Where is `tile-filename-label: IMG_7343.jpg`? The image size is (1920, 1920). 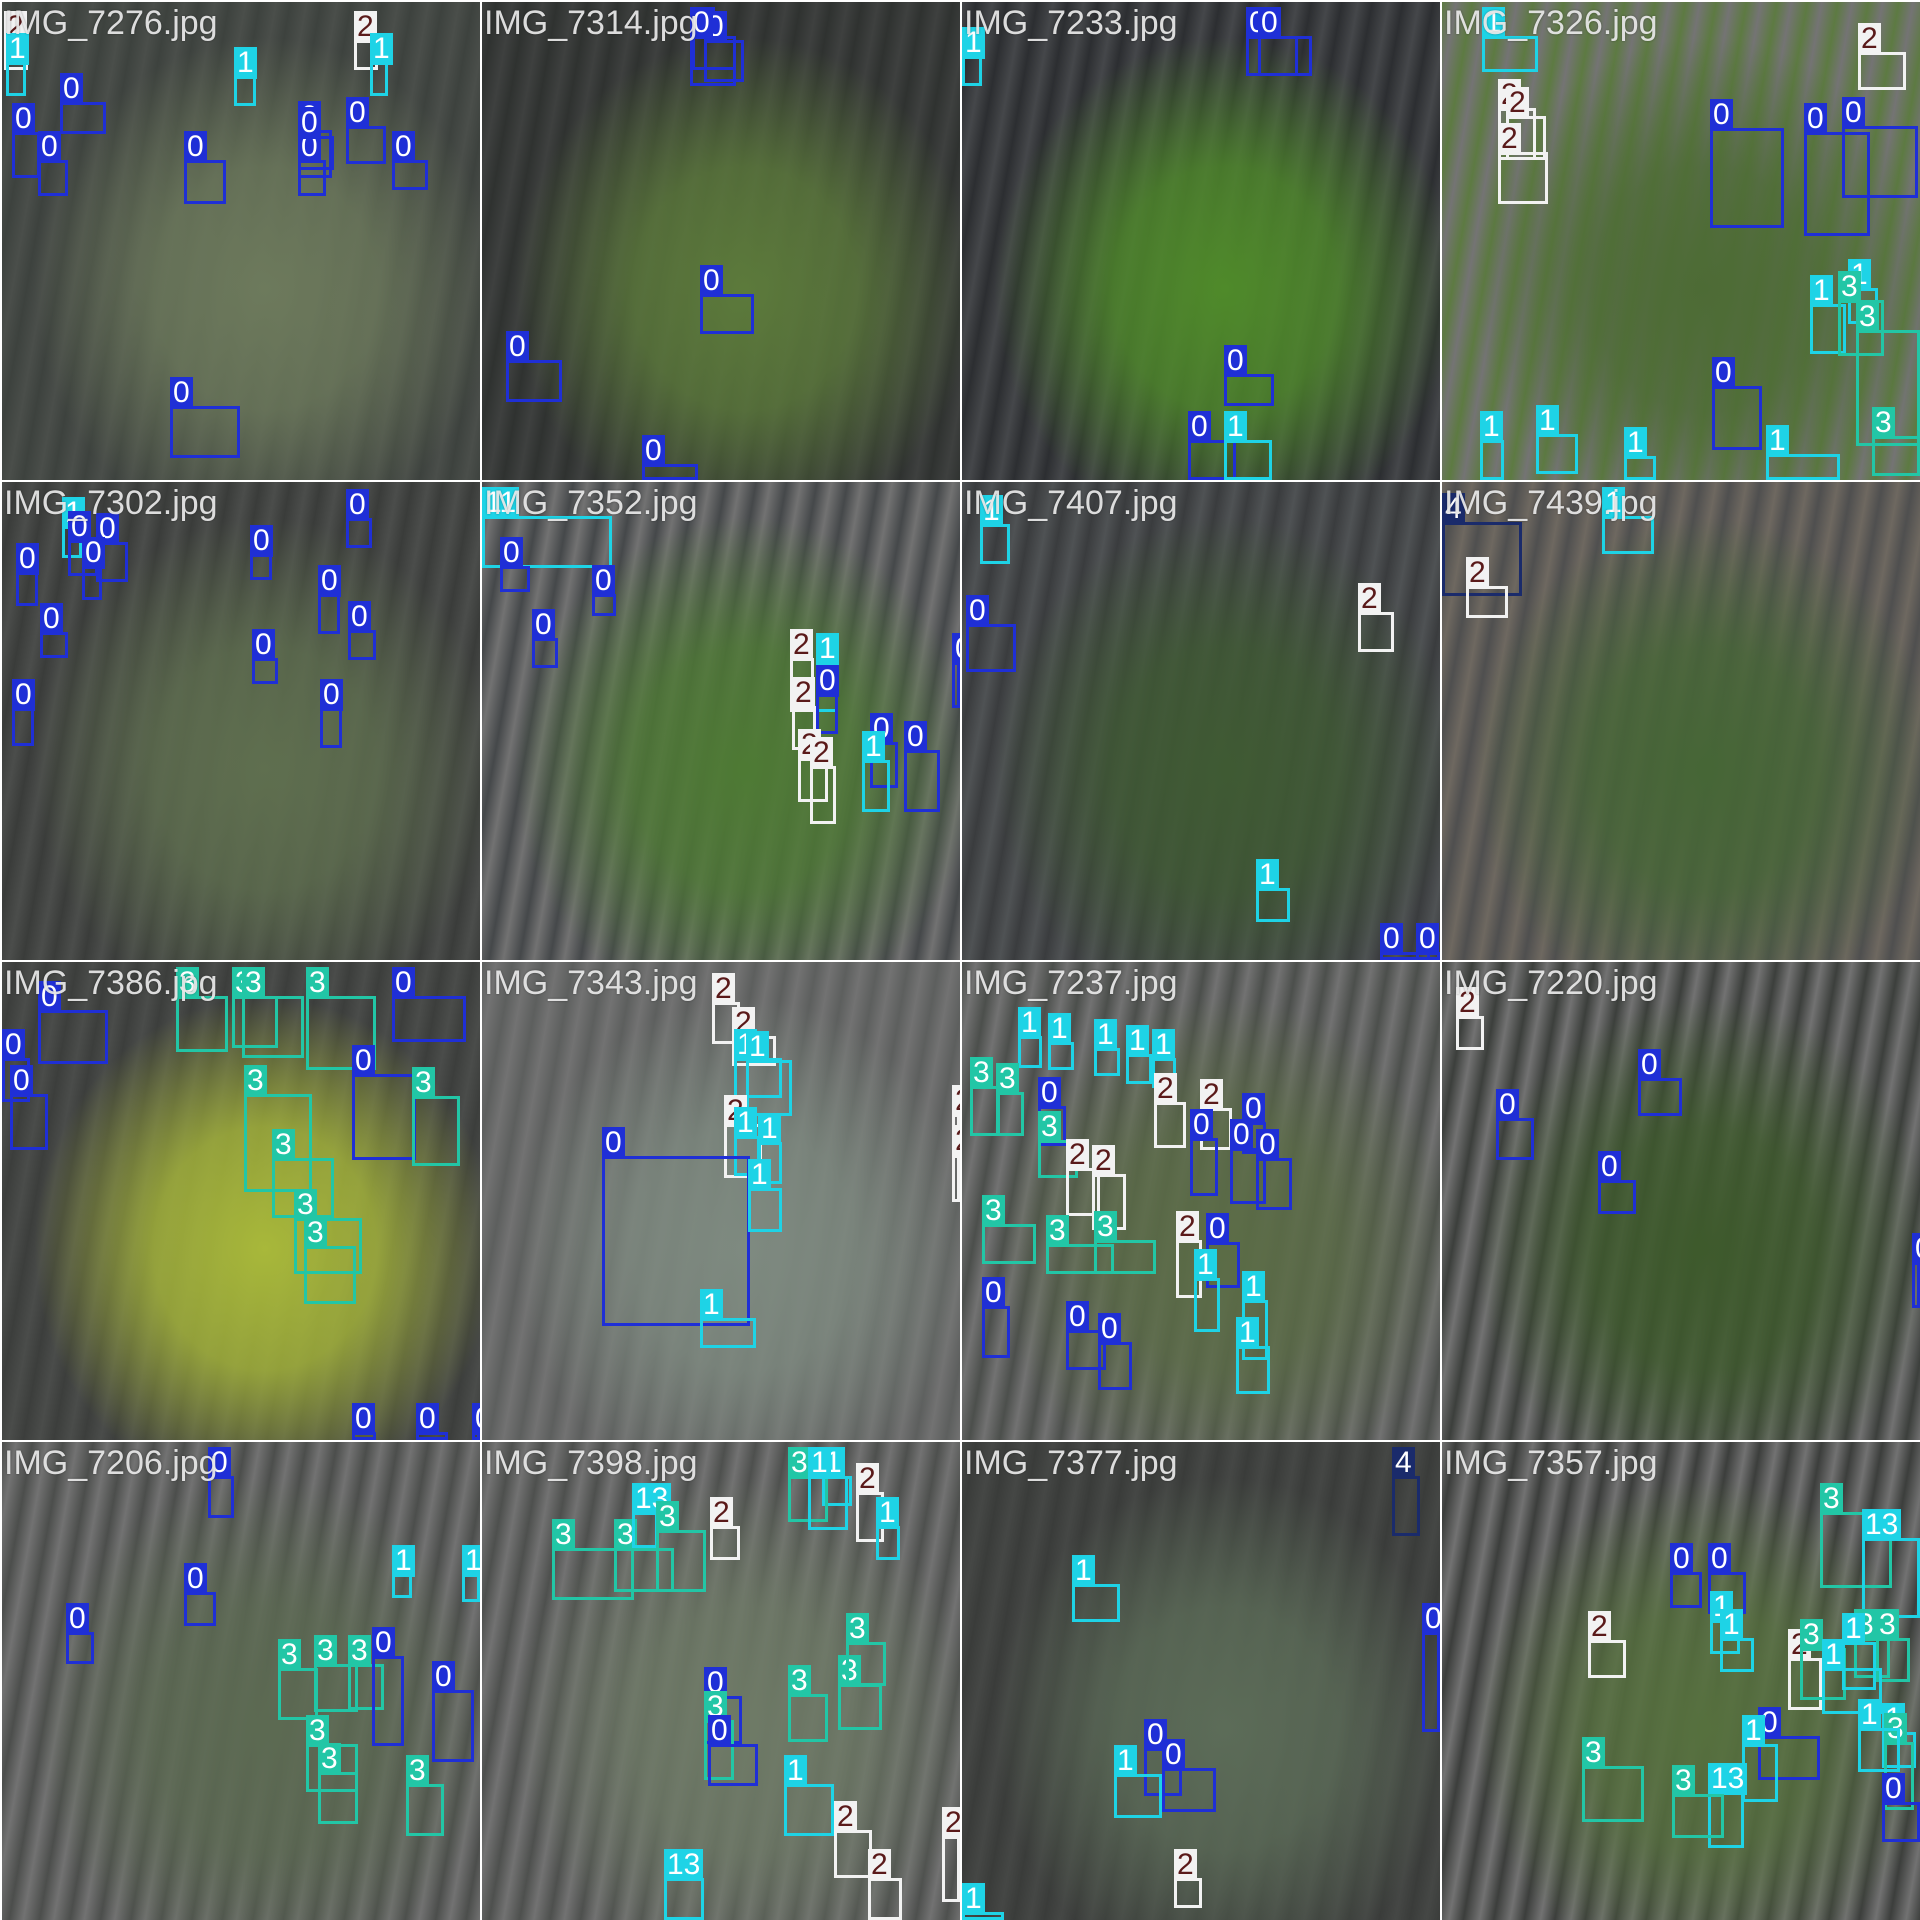
tile-filename-label: IMG_7343.jpg is located at coordinates (591, 983).